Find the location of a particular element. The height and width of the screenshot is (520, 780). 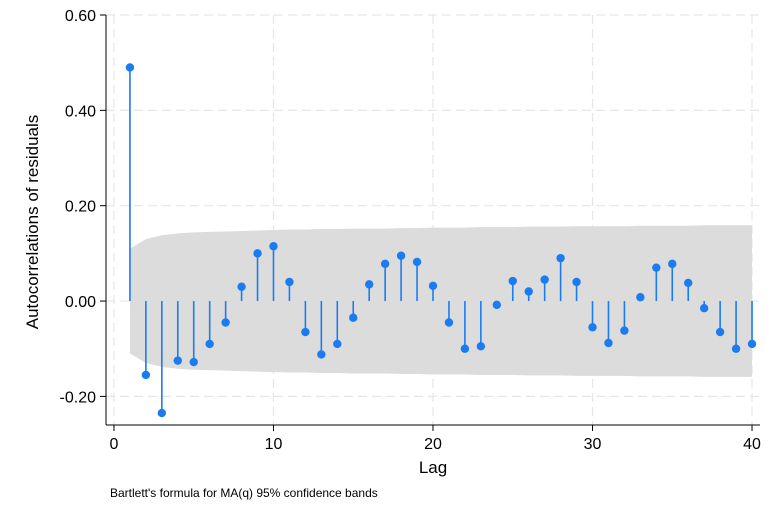

y-tick-label: 0.00 is located at coordinates (80, 302).